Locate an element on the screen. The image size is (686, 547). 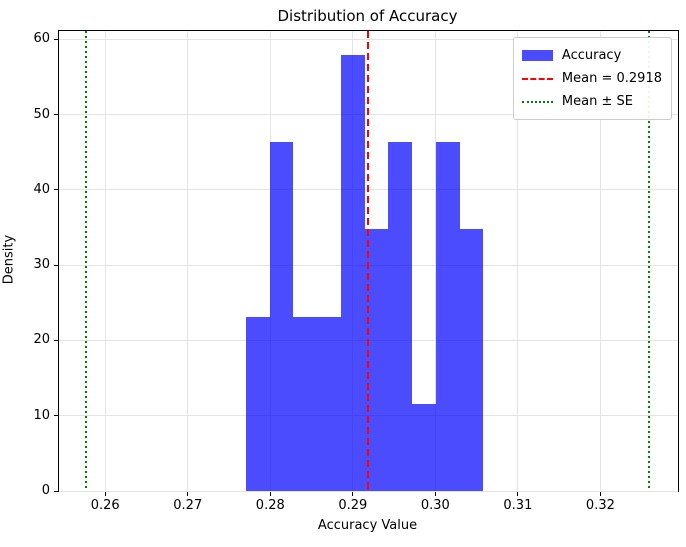
x-axis-label: Accuracy Value is located at coordinates (367, 525).